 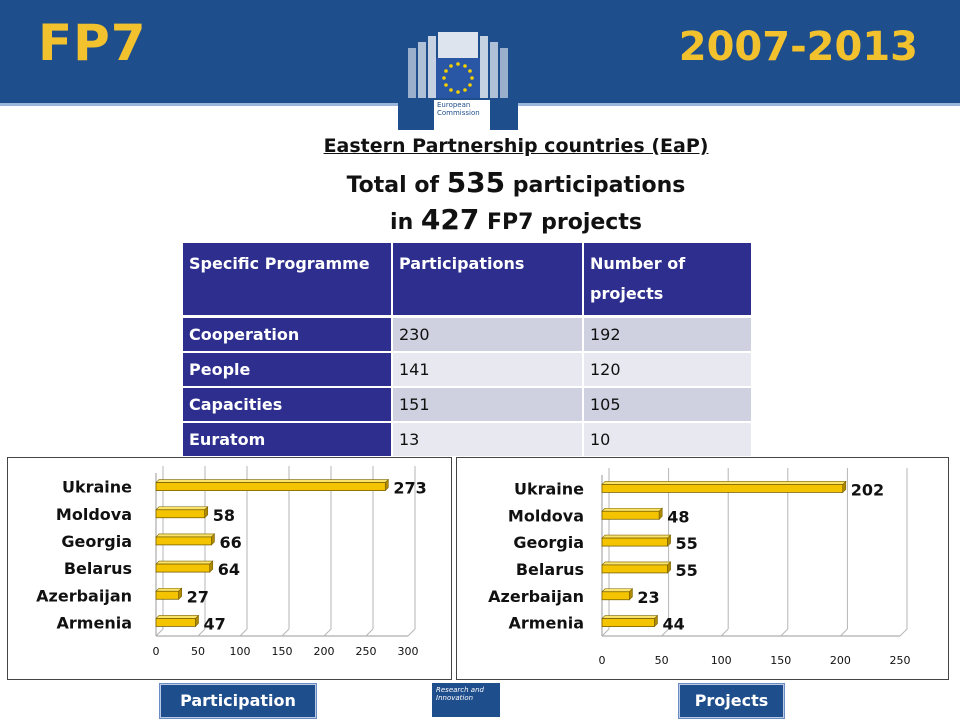 I want to click on row-programme: Capacities, so click(x=287, y=404).